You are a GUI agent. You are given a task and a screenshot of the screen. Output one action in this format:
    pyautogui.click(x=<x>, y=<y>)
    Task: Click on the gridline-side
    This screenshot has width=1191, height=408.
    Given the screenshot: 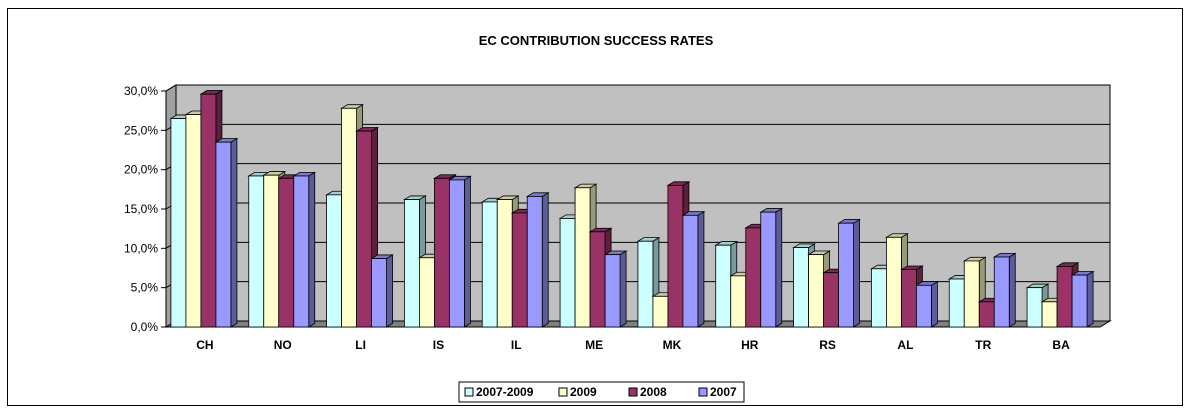 What is the action you would take?
    pyautogui.click(x=171, y=88)
    